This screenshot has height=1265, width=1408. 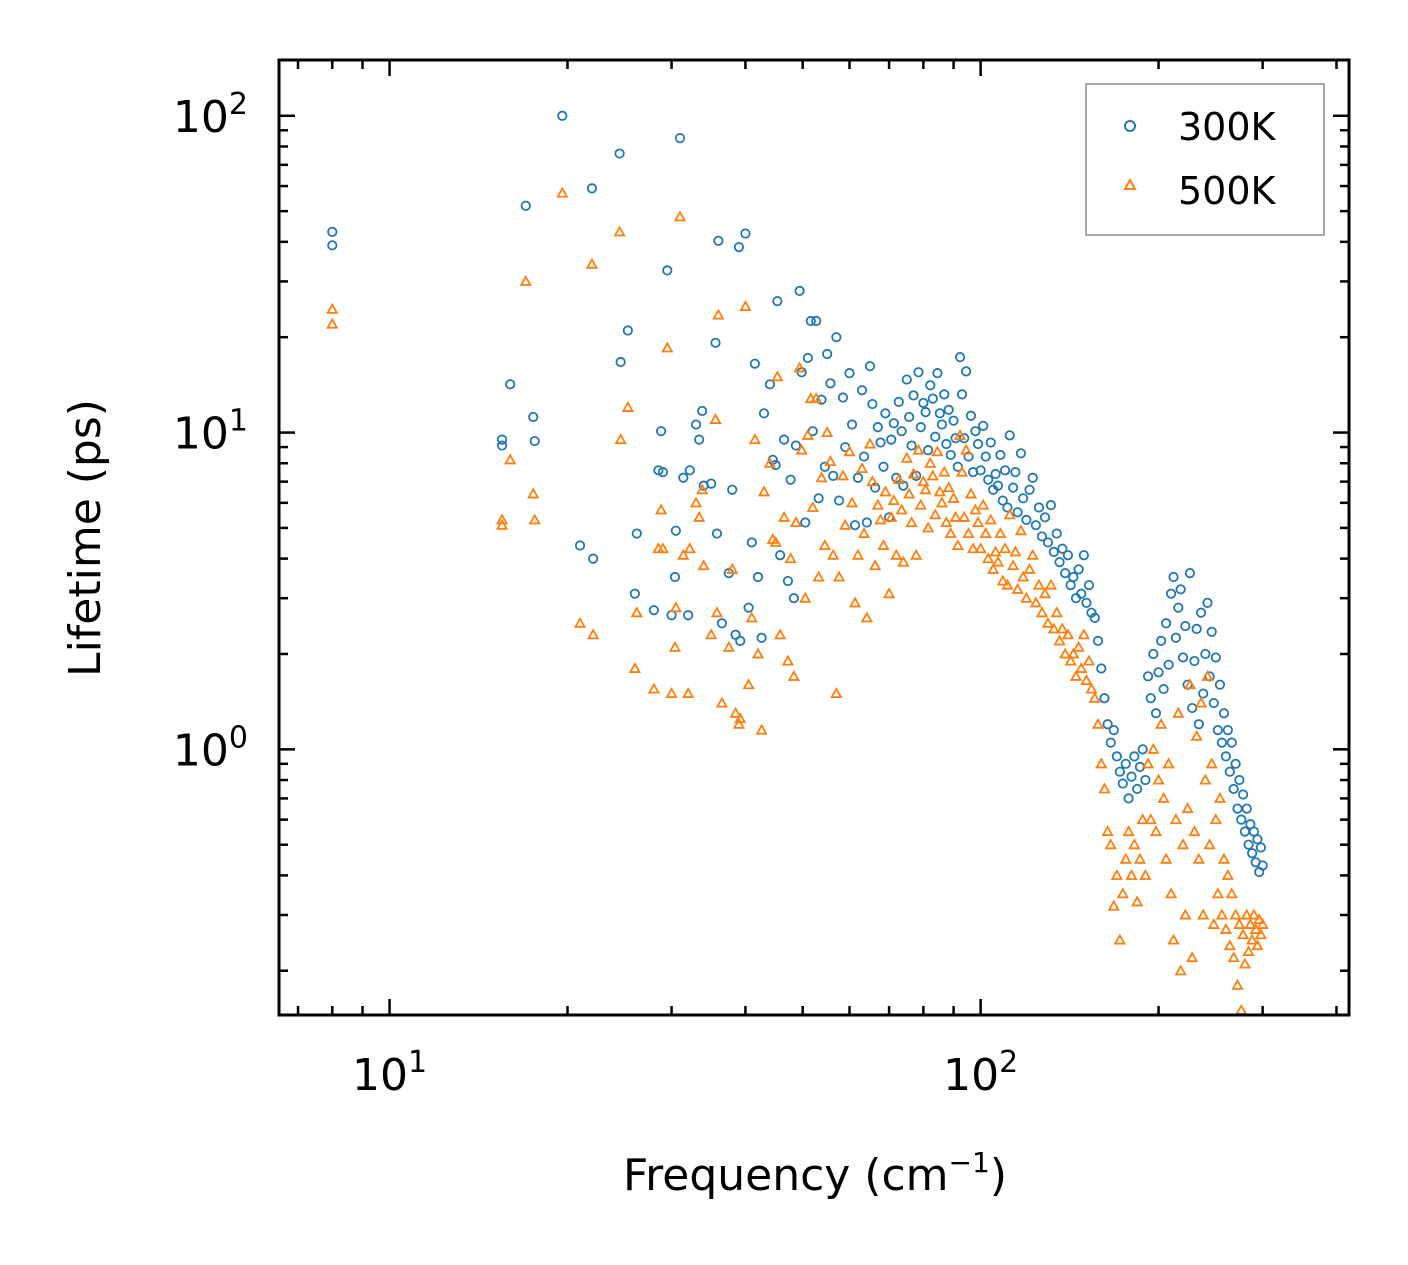 I want to click on legend-marker-500k, so click(x=1130, y=183).